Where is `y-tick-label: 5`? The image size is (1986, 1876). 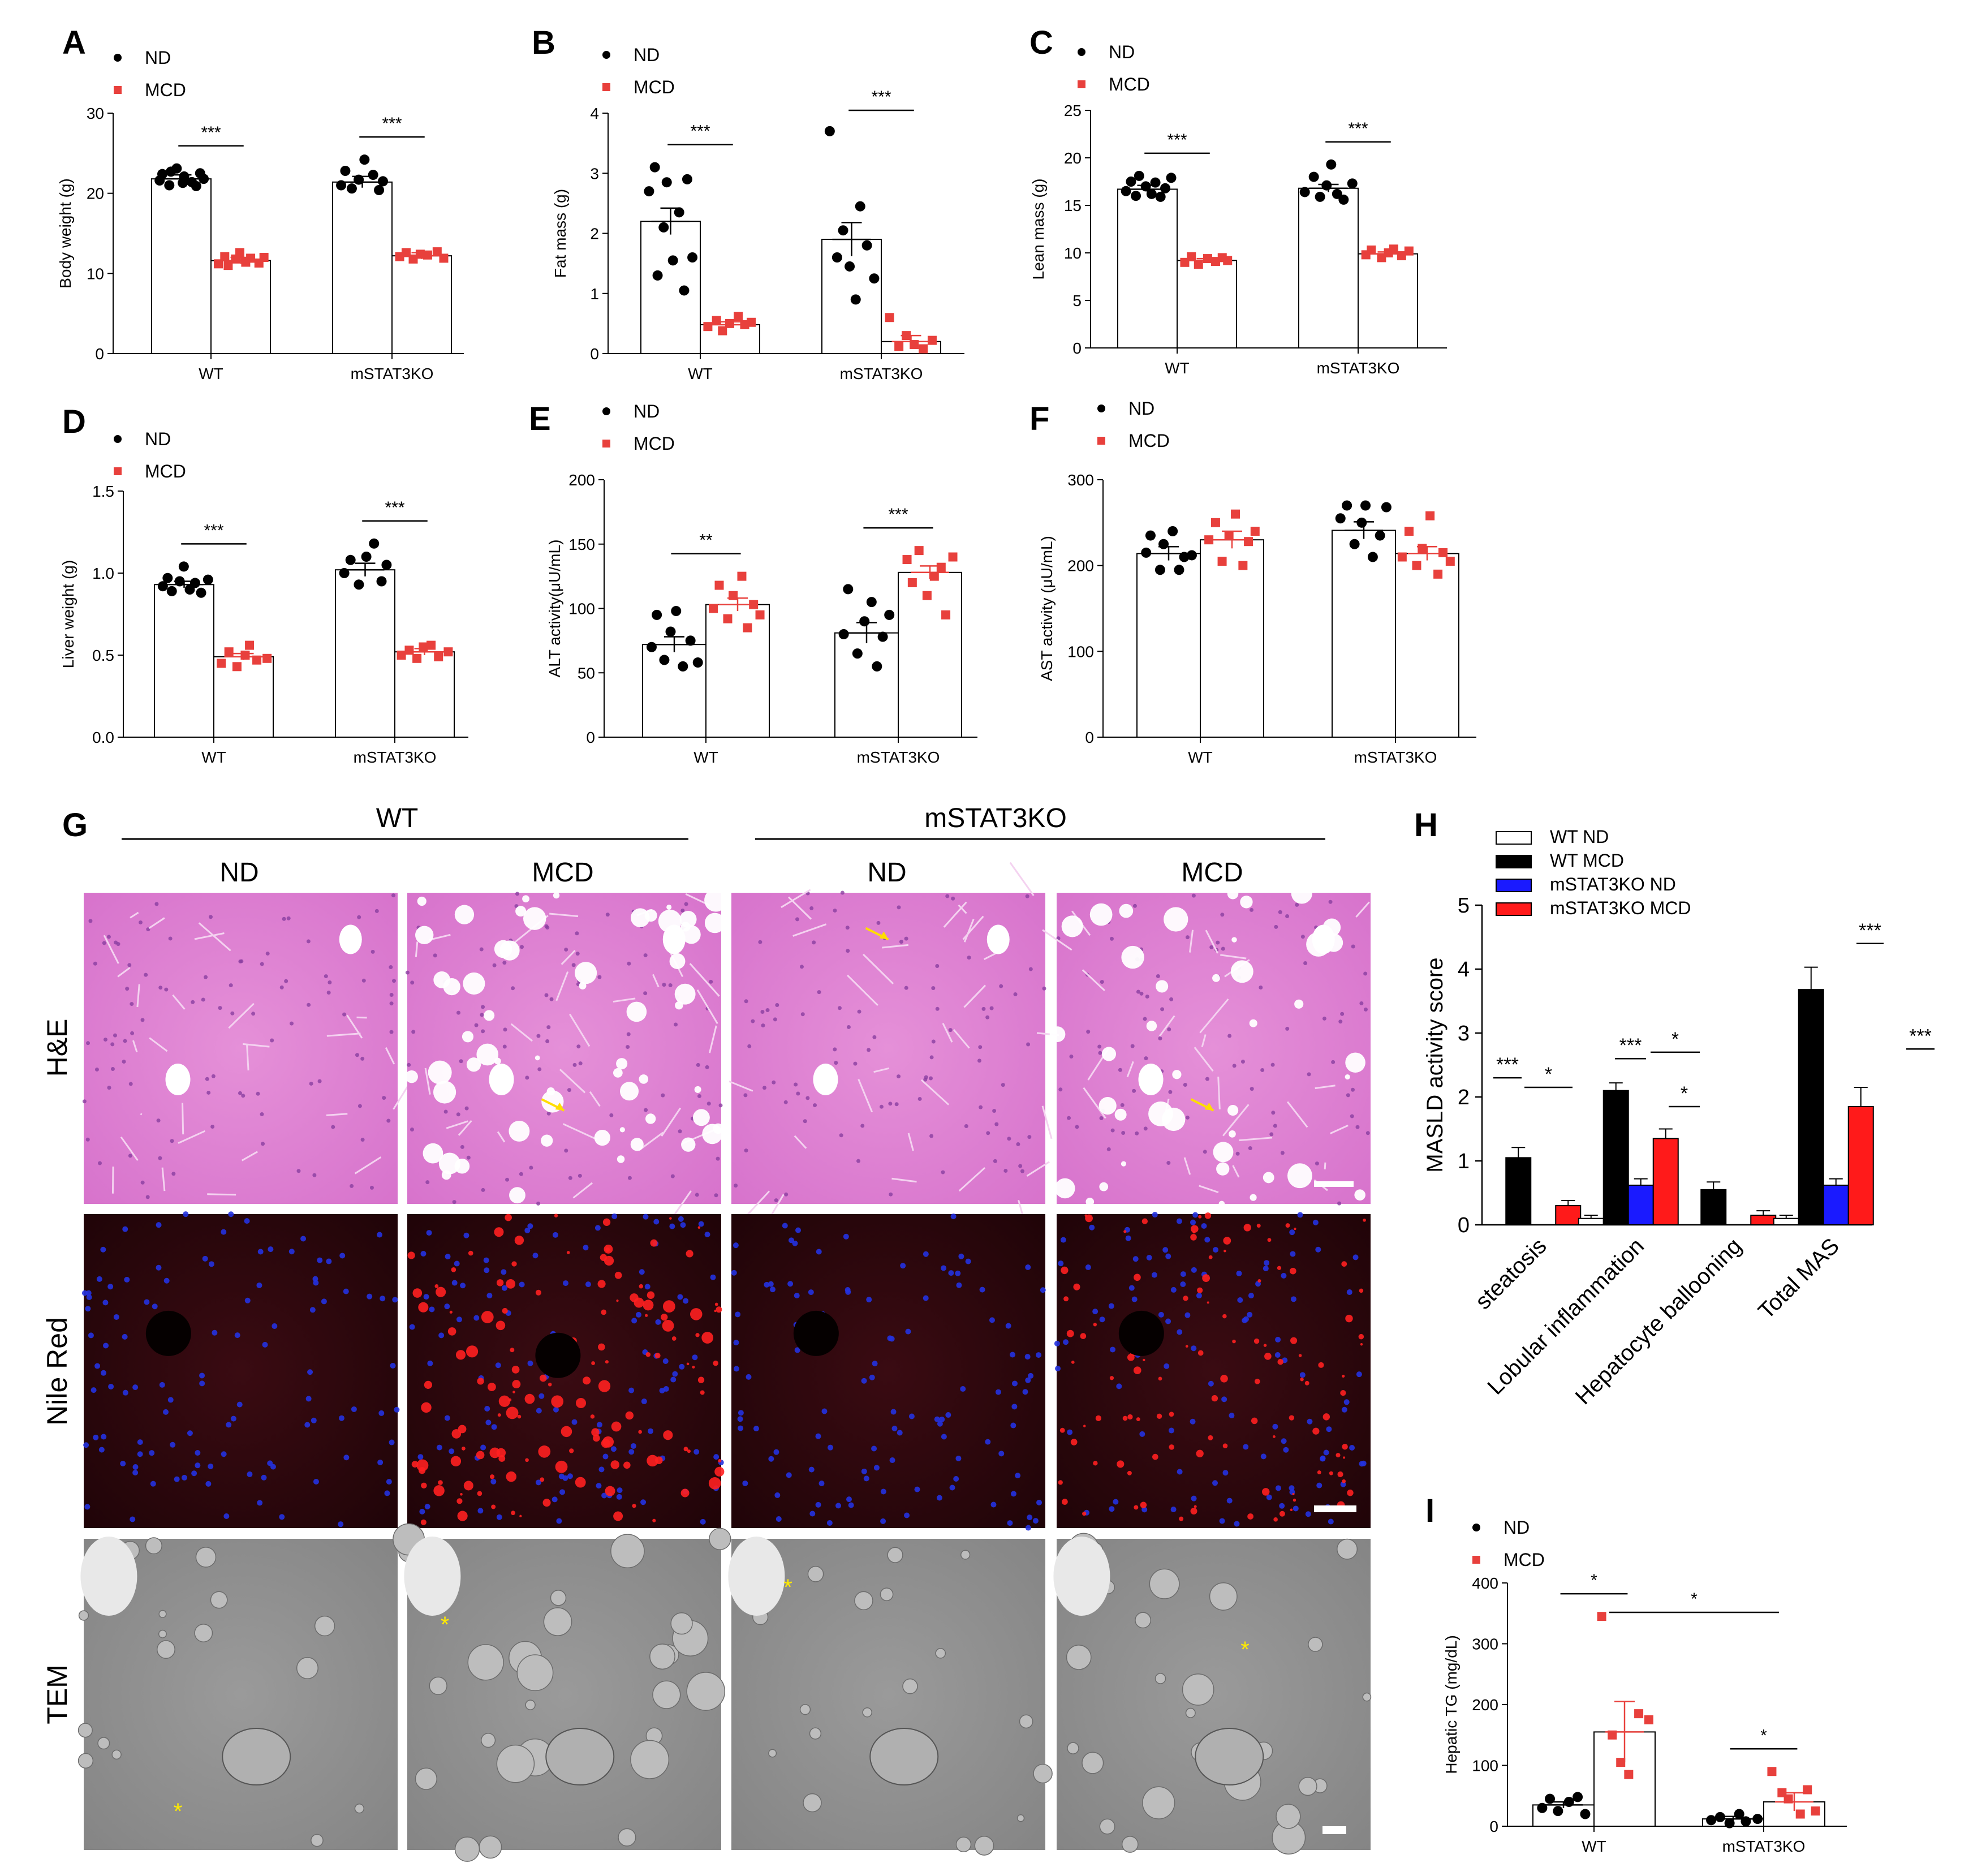
y-tick-label: 5 is located at coordinates (1464, 906).